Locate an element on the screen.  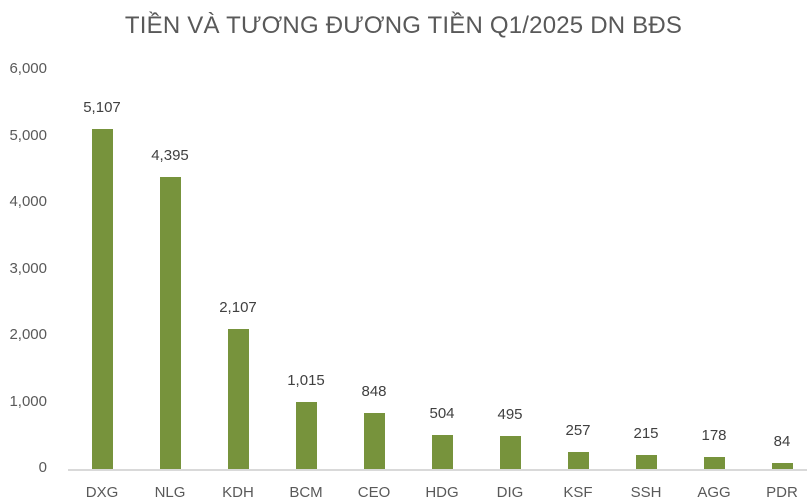
bar-ssh is located at coordinates (646, 461).